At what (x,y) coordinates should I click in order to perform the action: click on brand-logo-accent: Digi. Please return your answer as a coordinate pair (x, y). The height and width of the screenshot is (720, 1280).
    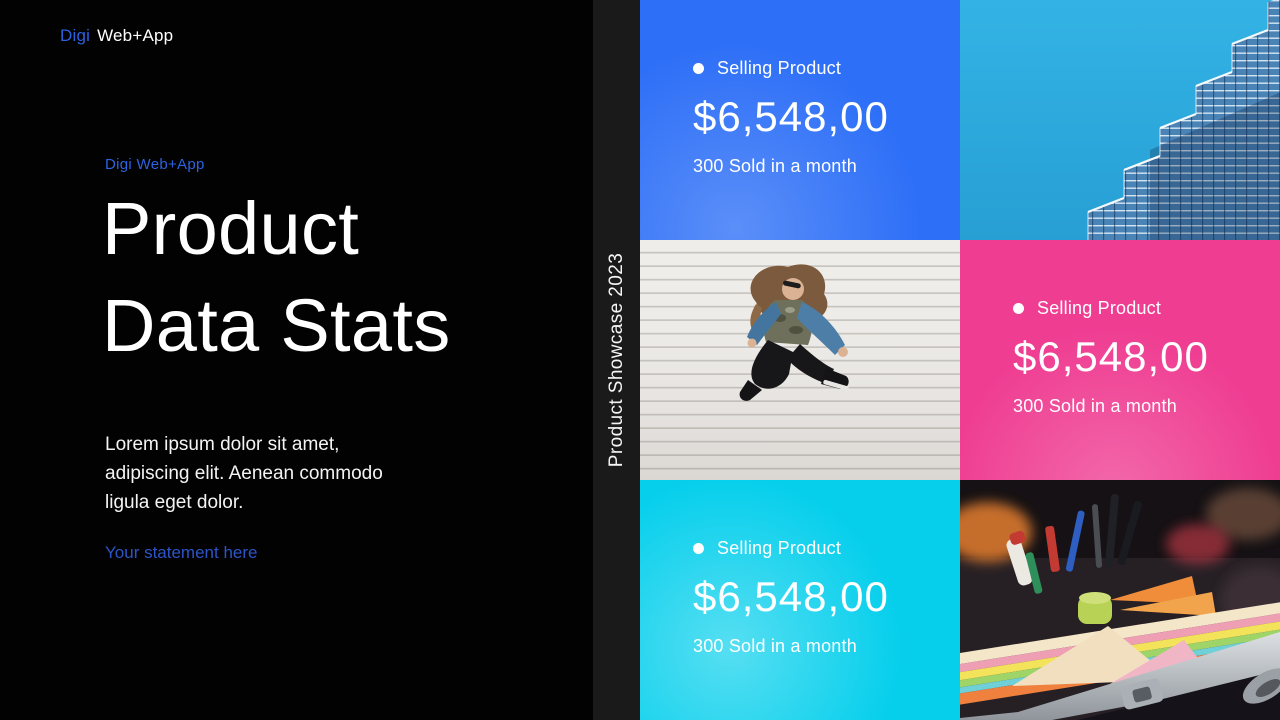
    Looking at the image, I should click on (75, 35).